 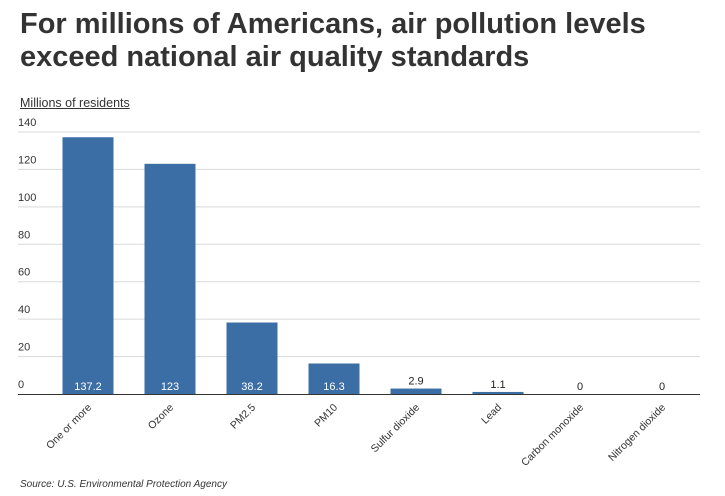 What do you see at coordinates (27, 160) in the screenshot?
I see `y-tick-label: 120` at bounding box center [27, 160].